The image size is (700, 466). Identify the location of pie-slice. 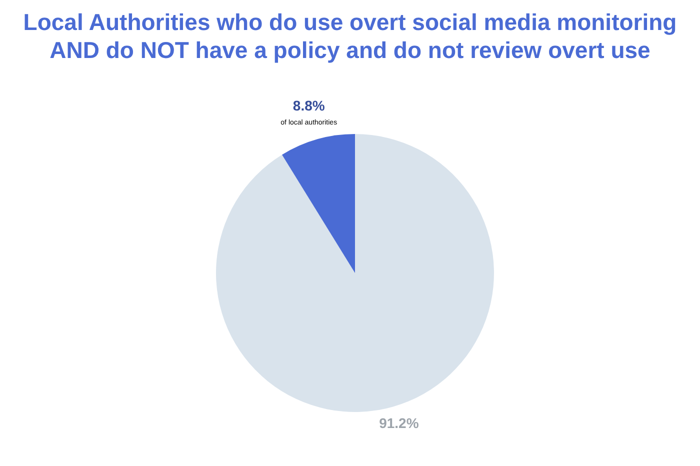
(318, 203).